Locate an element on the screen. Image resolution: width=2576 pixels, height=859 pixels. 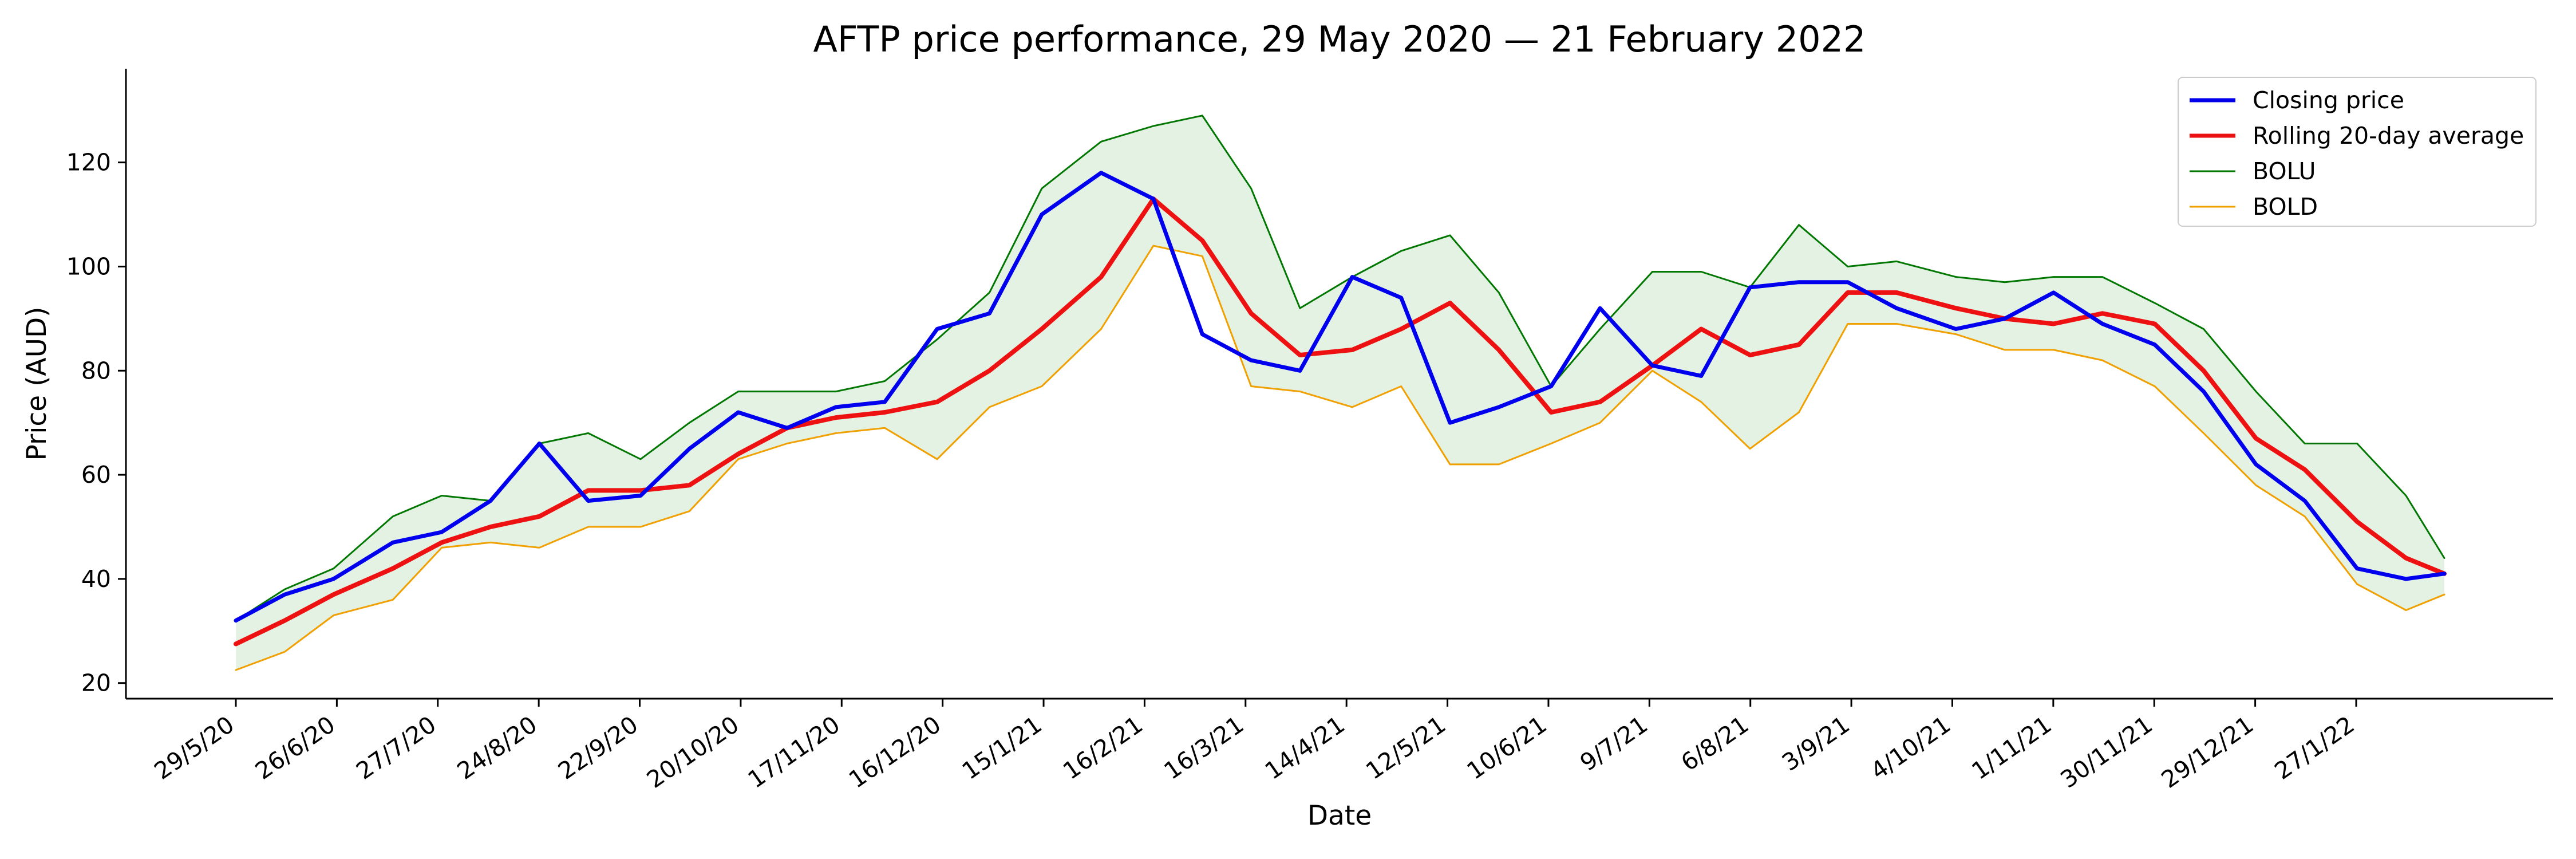
y-tick-label: 80 is located at coordinates (96, 370).